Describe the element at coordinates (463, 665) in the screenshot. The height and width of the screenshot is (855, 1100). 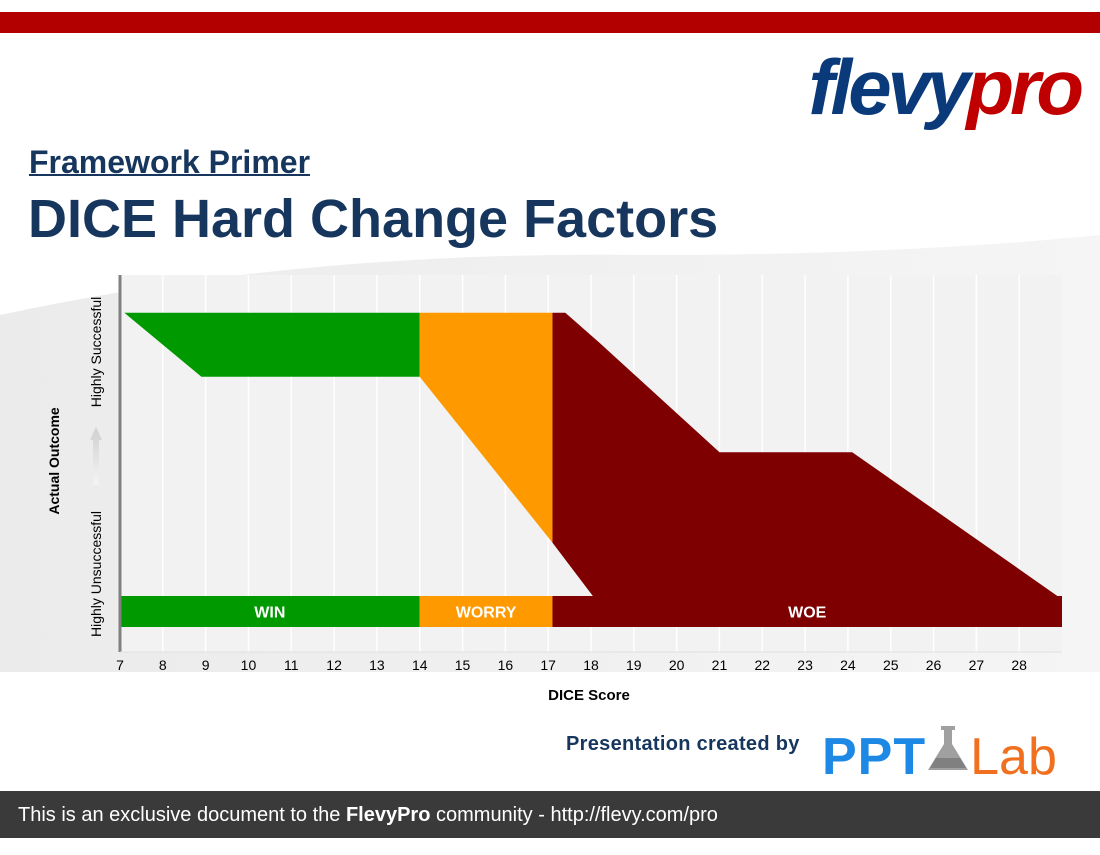
I see `x-tick-label: 15` at that location.